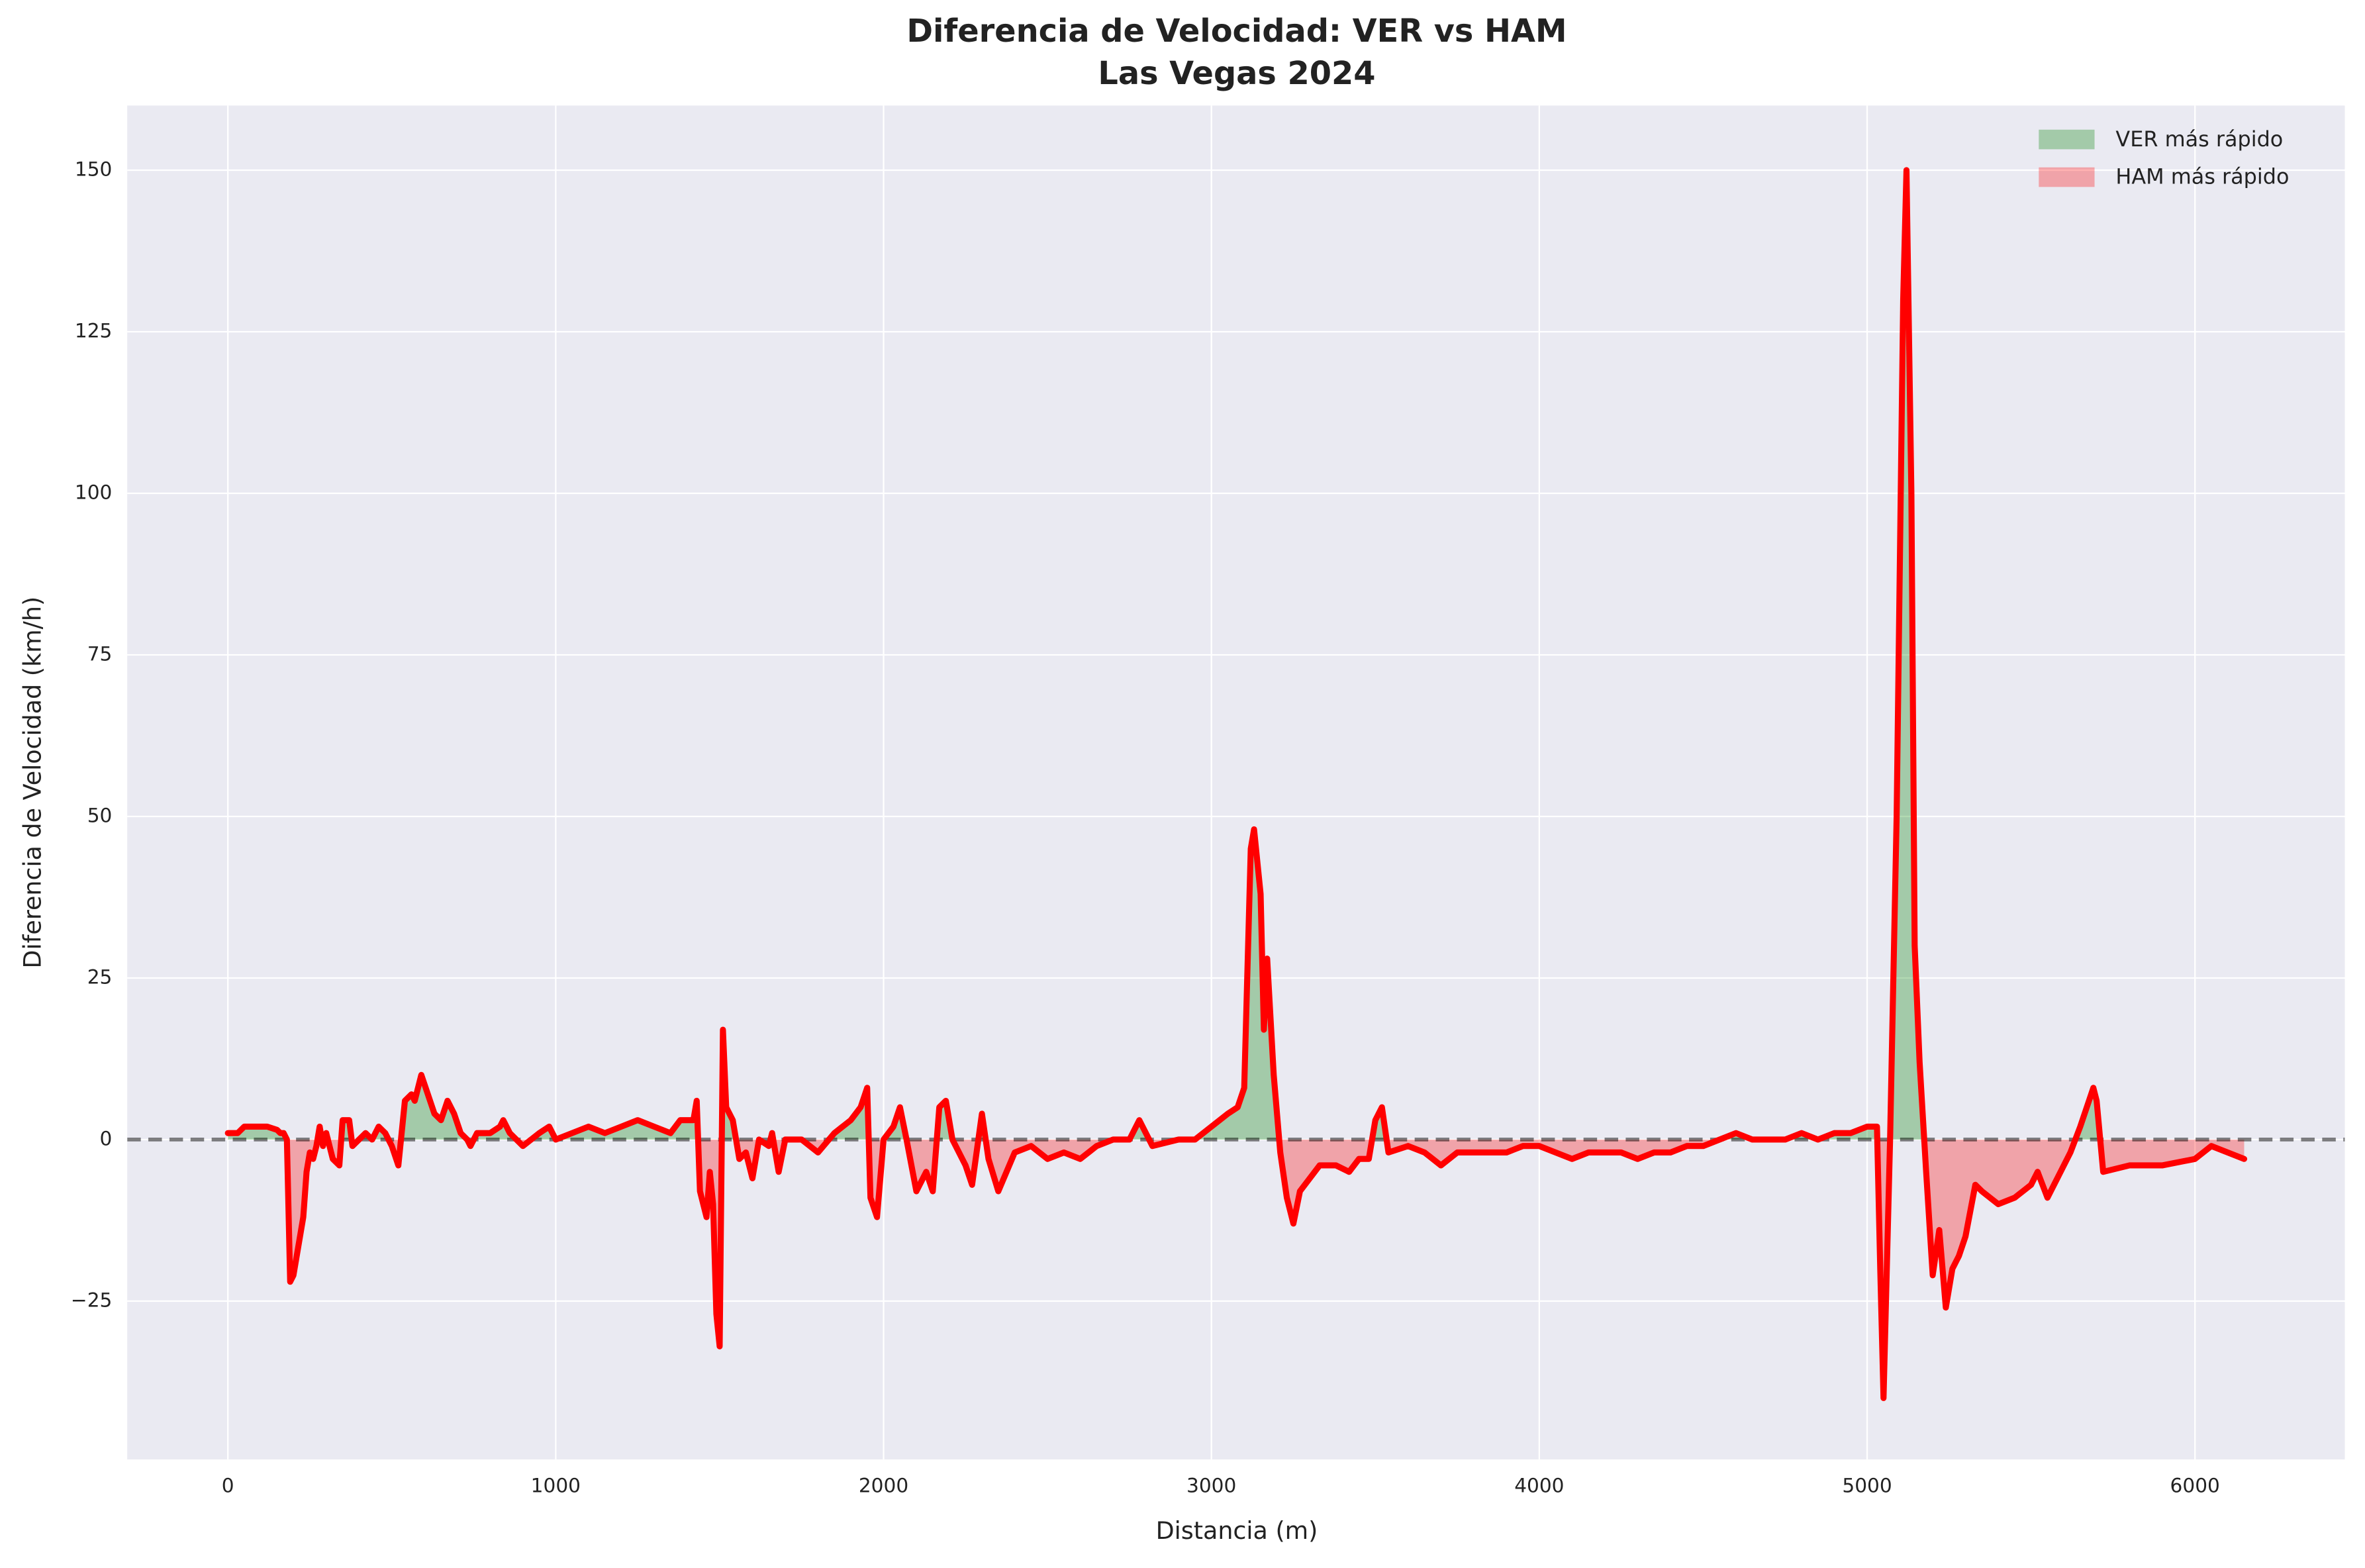 This screenshot has height=1568, width=2365. I want to click on chart-subtitle: Las Vegas 2024, so click(1236, 74).